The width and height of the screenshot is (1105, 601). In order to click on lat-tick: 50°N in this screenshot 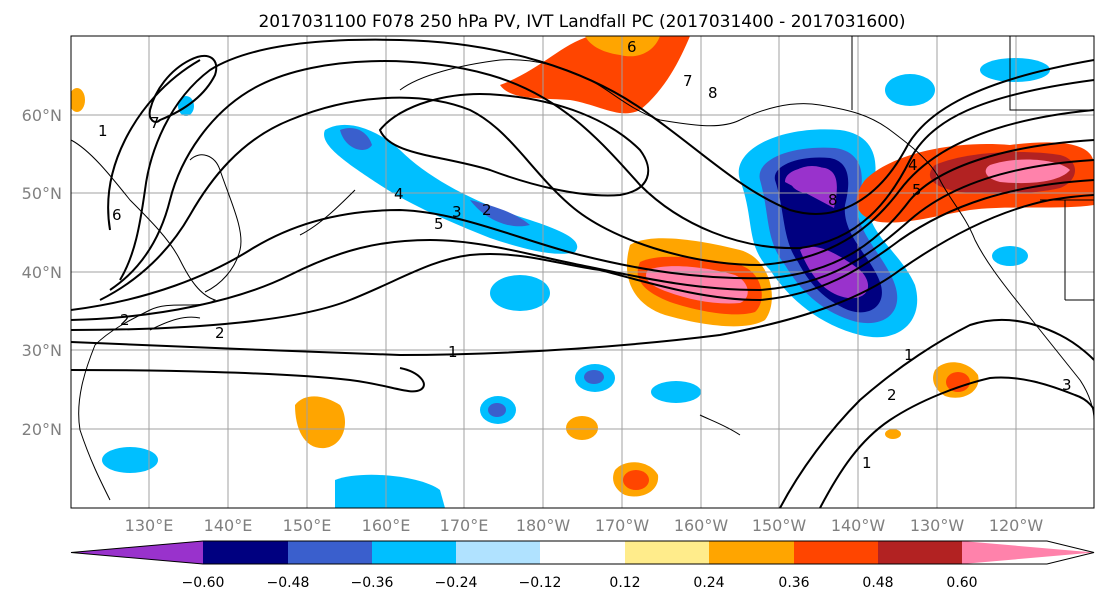, I will do `click(42, 193)`.